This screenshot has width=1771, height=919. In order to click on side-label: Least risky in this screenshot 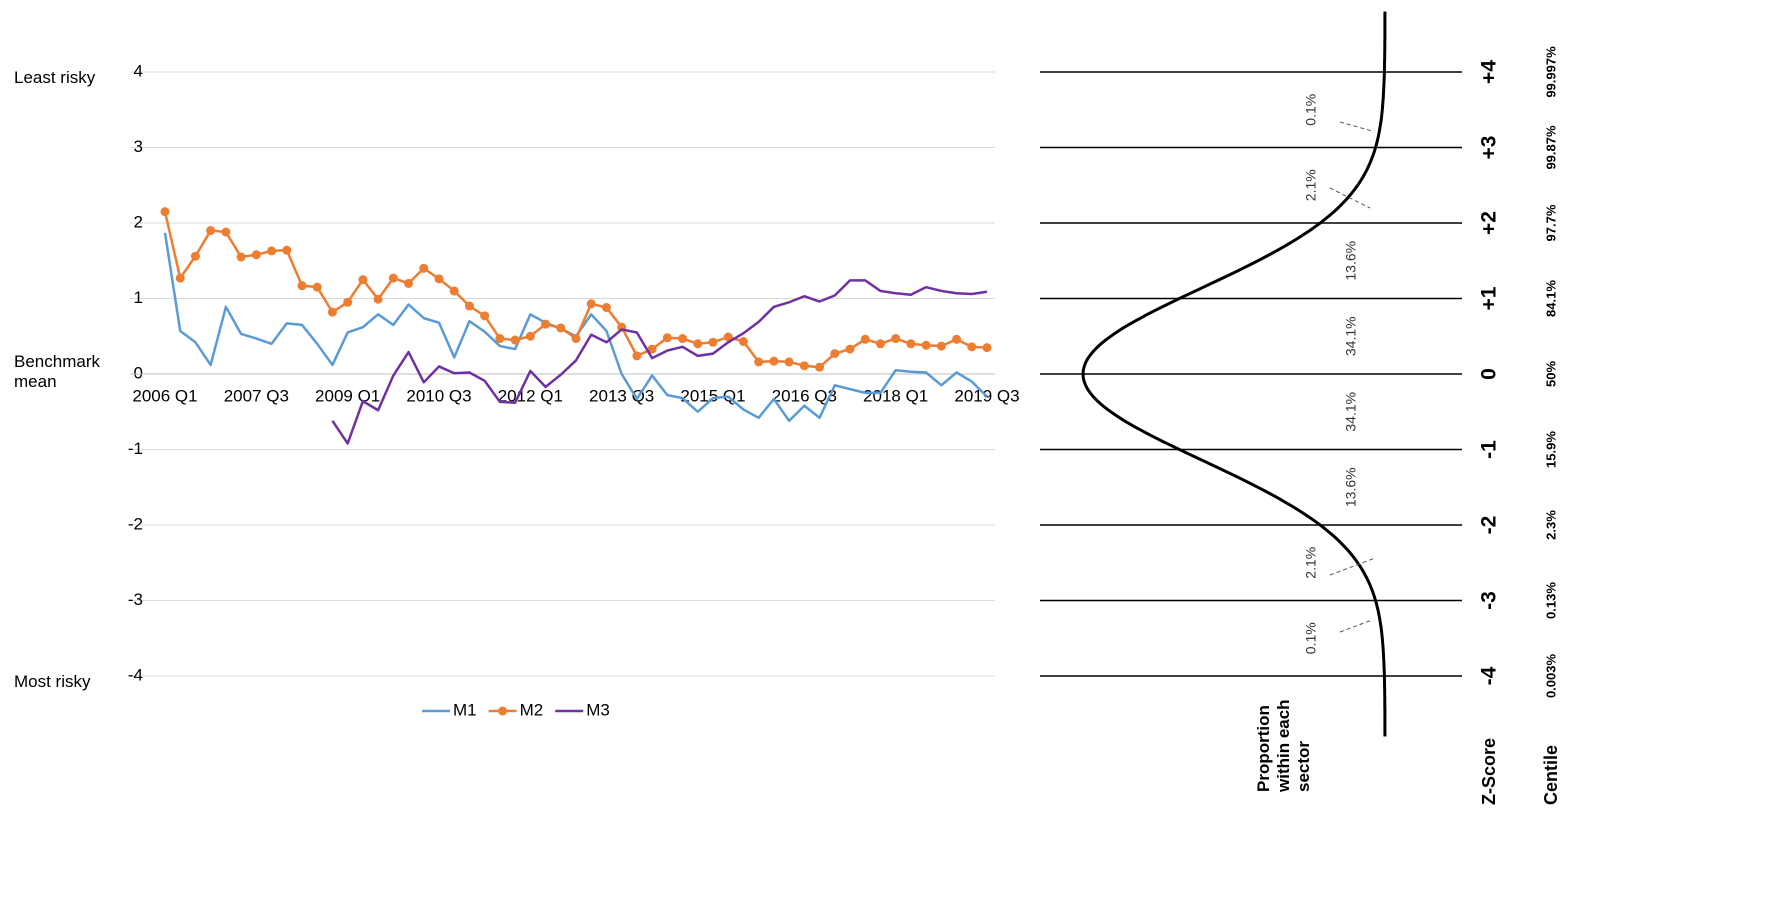, I will do `click(55, 77)`.